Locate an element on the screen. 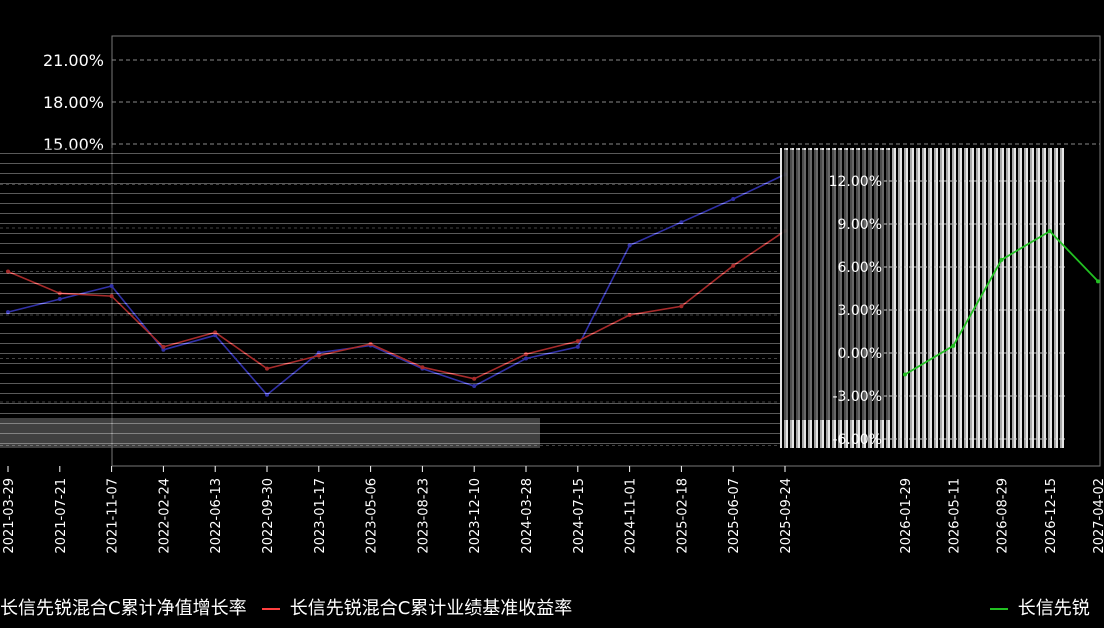 This screenshot has width=1104, height=628. inset-y-tick-label: 12.00% is located at coordinates (855, 182).